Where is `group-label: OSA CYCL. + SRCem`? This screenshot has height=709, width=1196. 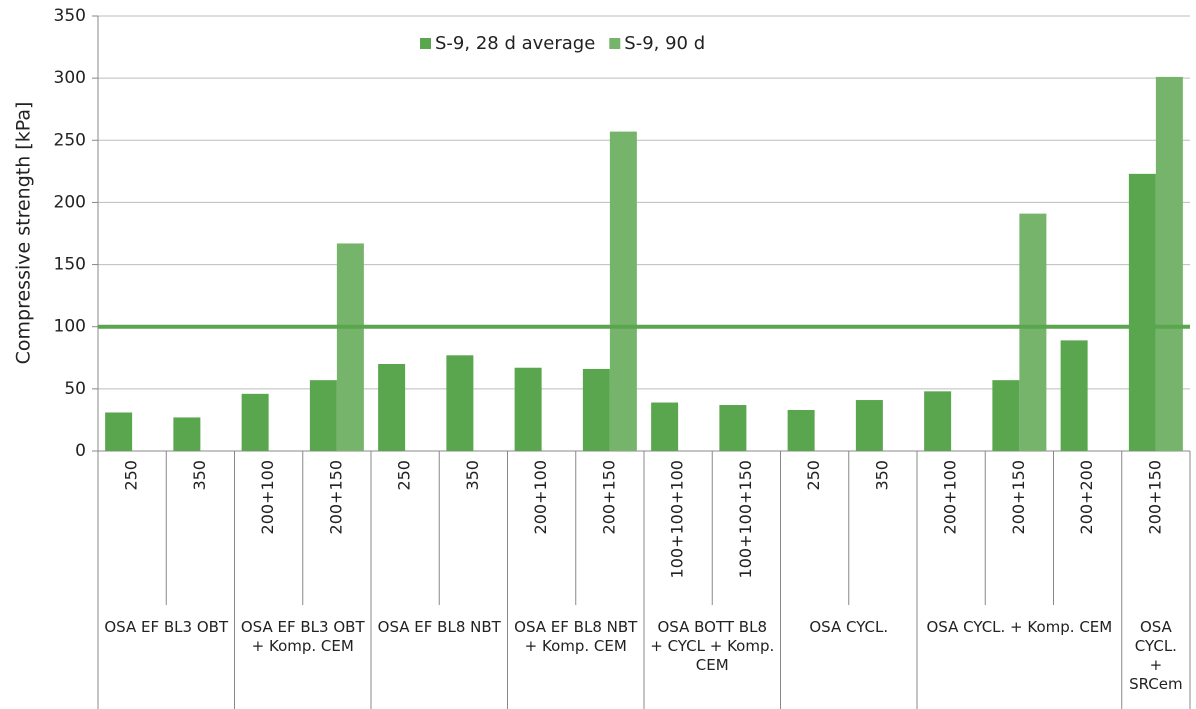 group-label: OSA CYCL. + SRCem is located at coordinates (1156, 655).